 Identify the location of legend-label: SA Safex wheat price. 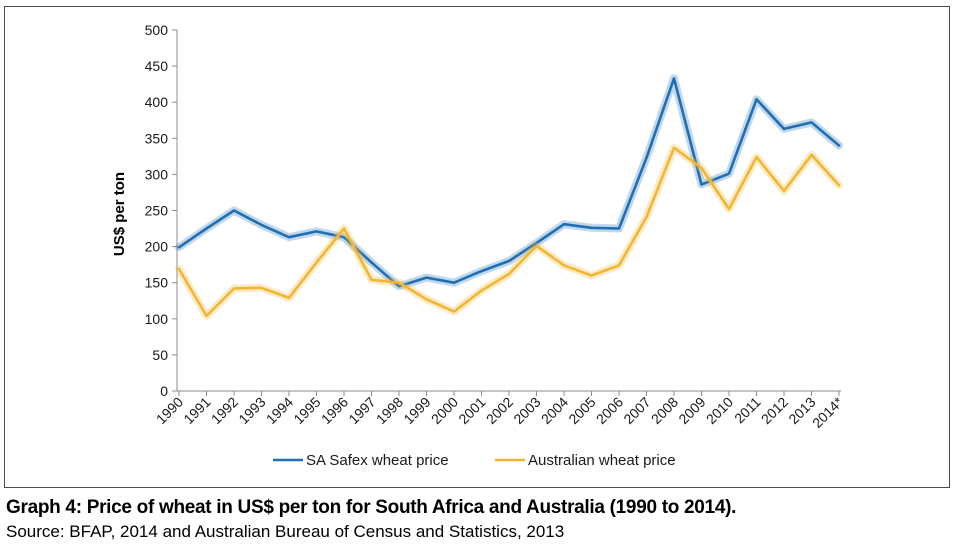
(377, 460).